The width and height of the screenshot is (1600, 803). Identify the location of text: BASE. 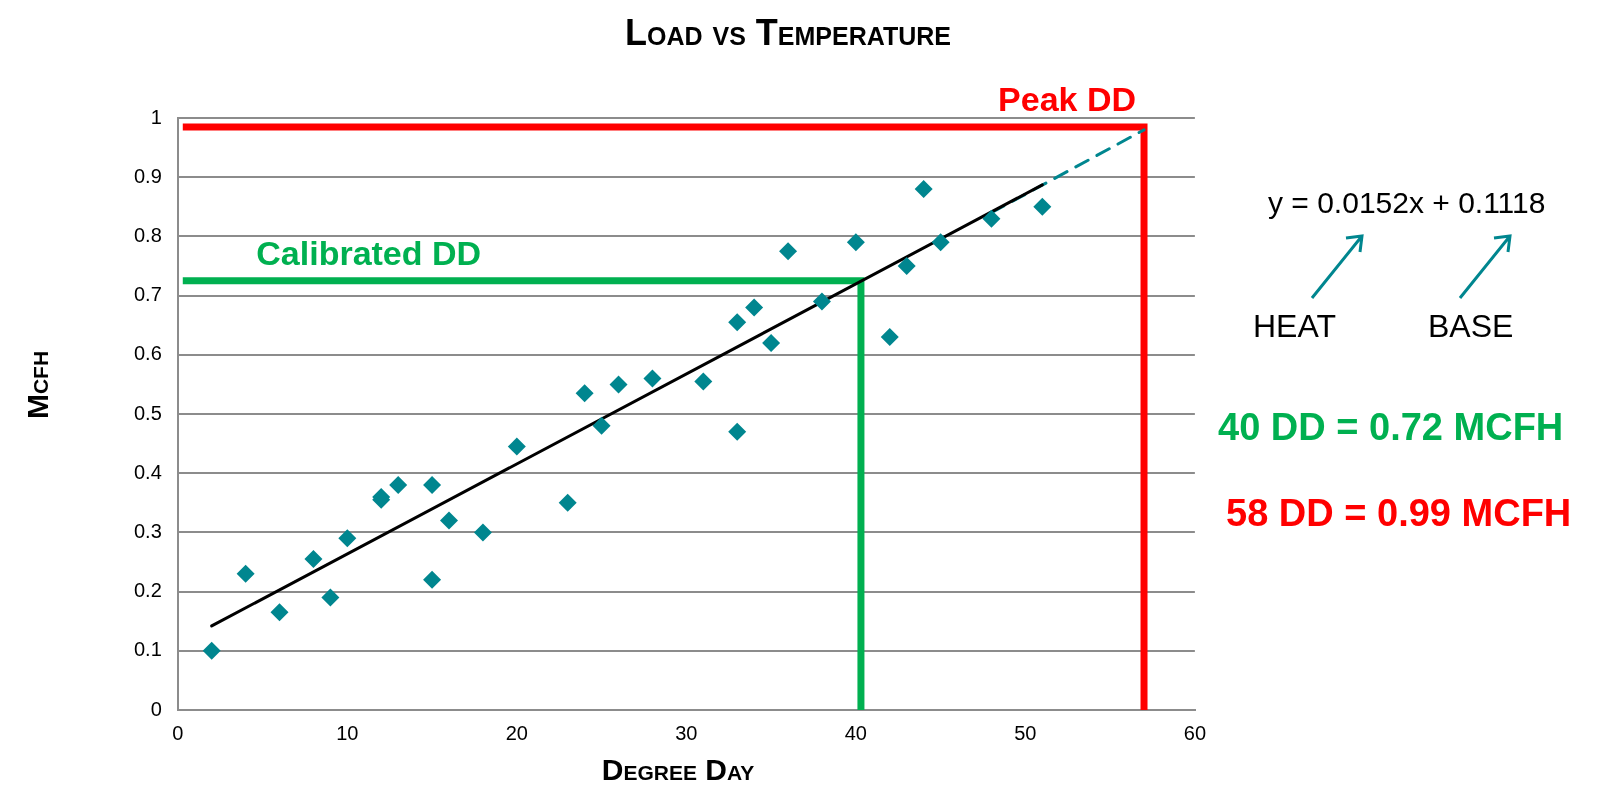
(1471, 326).